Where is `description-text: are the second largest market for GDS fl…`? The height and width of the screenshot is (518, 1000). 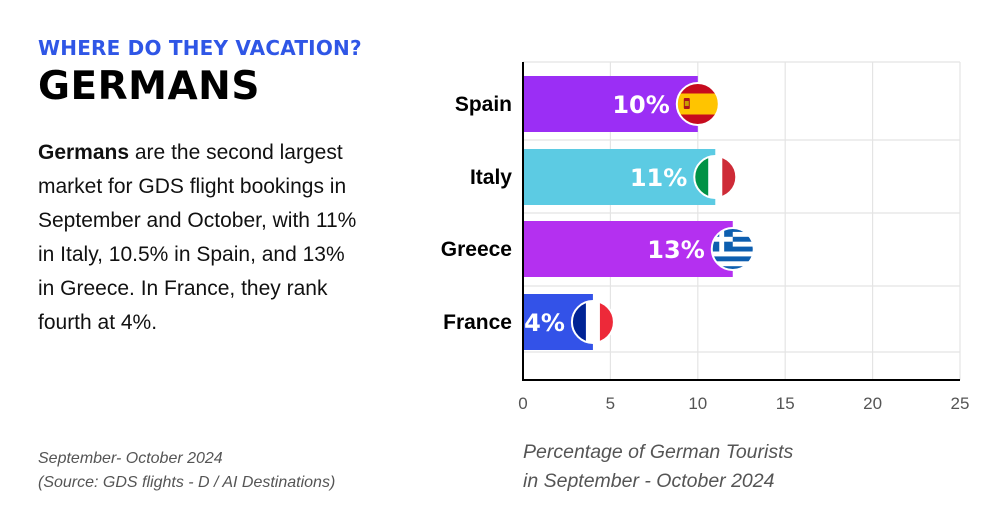 description-text: are the second largest market for GDS fl… is located at coordinates (197, 237).